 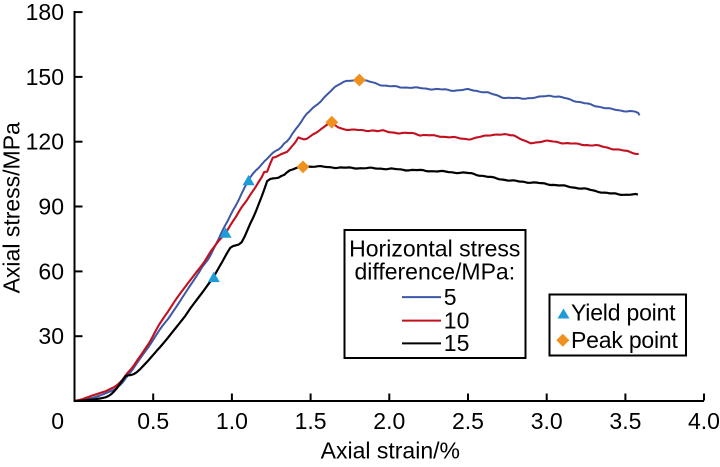 I want to click on svg-text: Peak point, so click(x=624, y=340).